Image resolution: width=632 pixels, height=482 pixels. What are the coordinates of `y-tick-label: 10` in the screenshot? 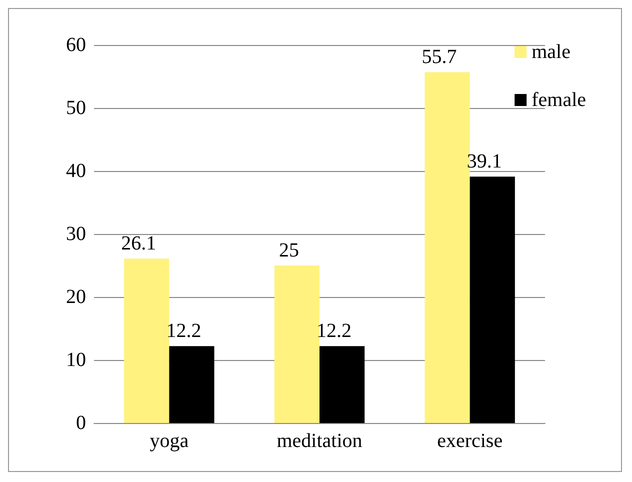 It's located at (76, 360).